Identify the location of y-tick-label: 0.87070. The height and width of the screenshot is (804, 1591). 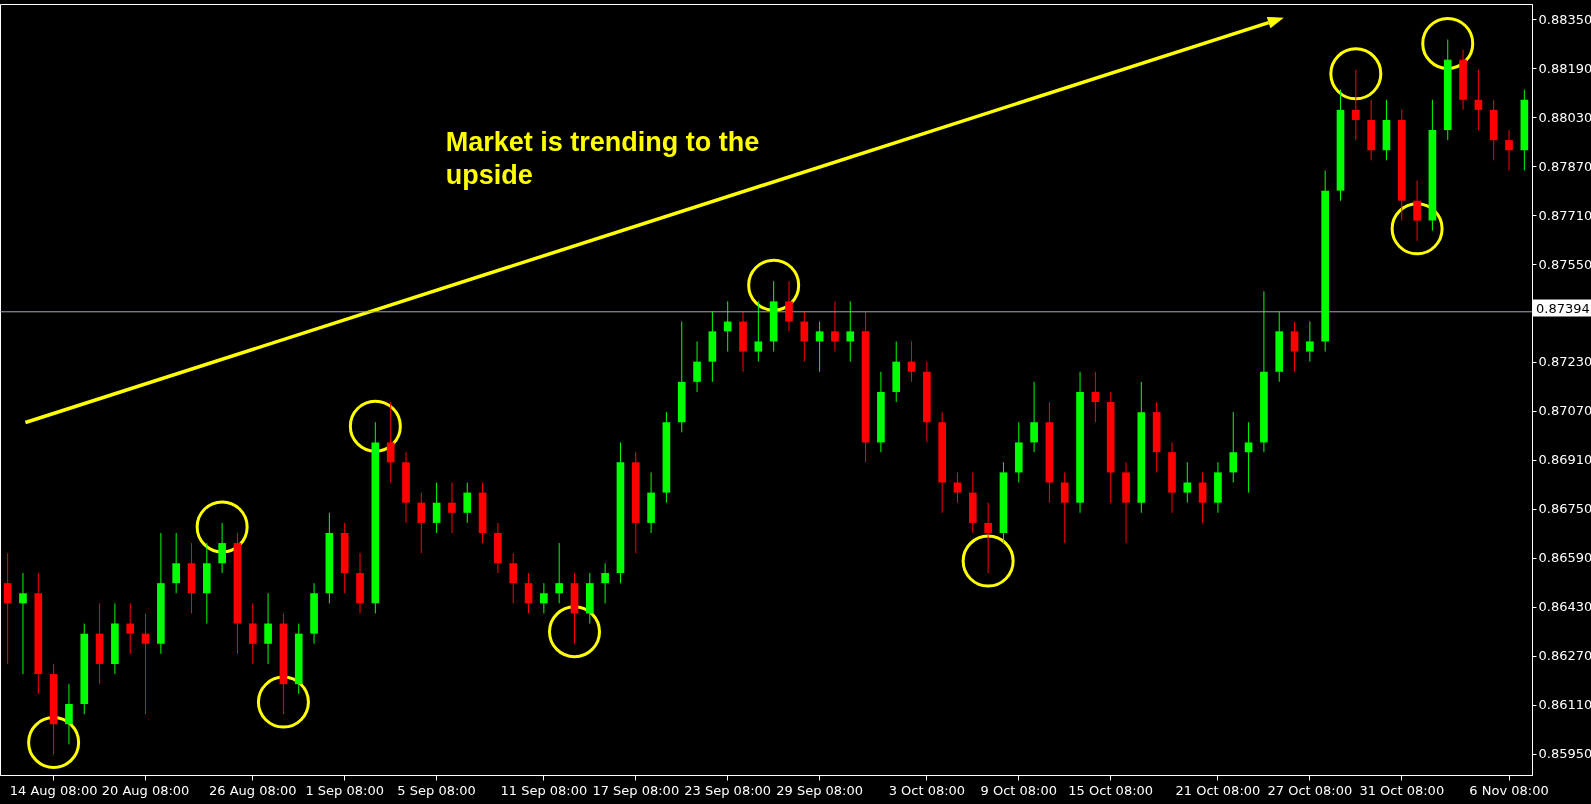
(1564, 411).